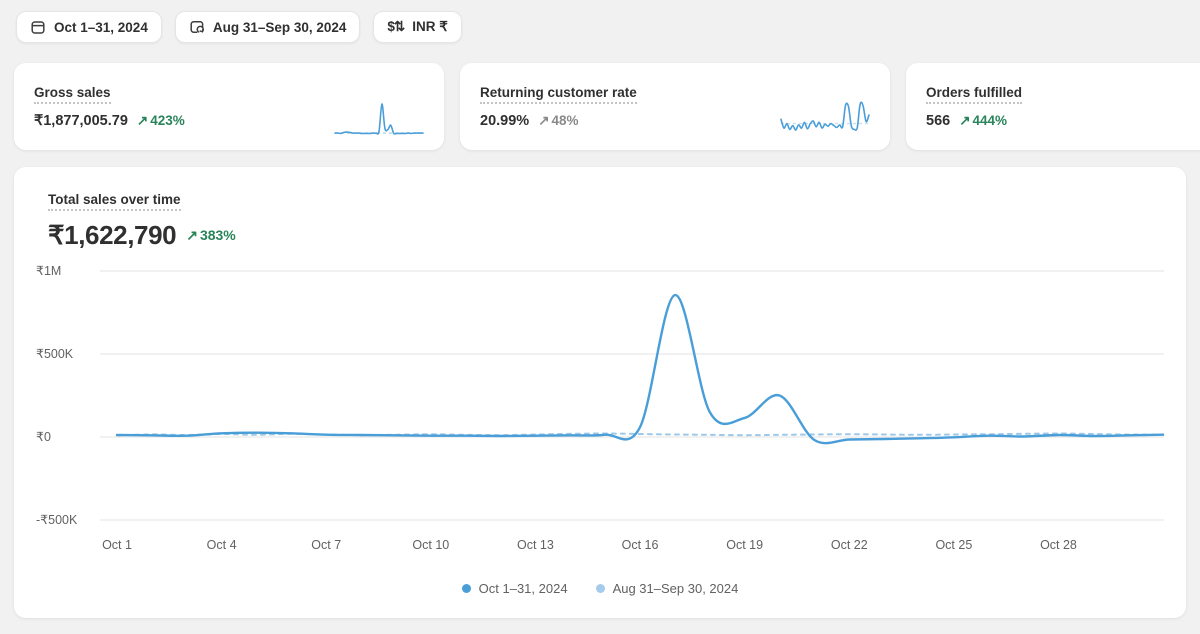  What do you see at coordinates (1063, 121) in the screenshot?
I see `metric-value-row: 566 ↗ 444%` at bounding box center [1063, 121].